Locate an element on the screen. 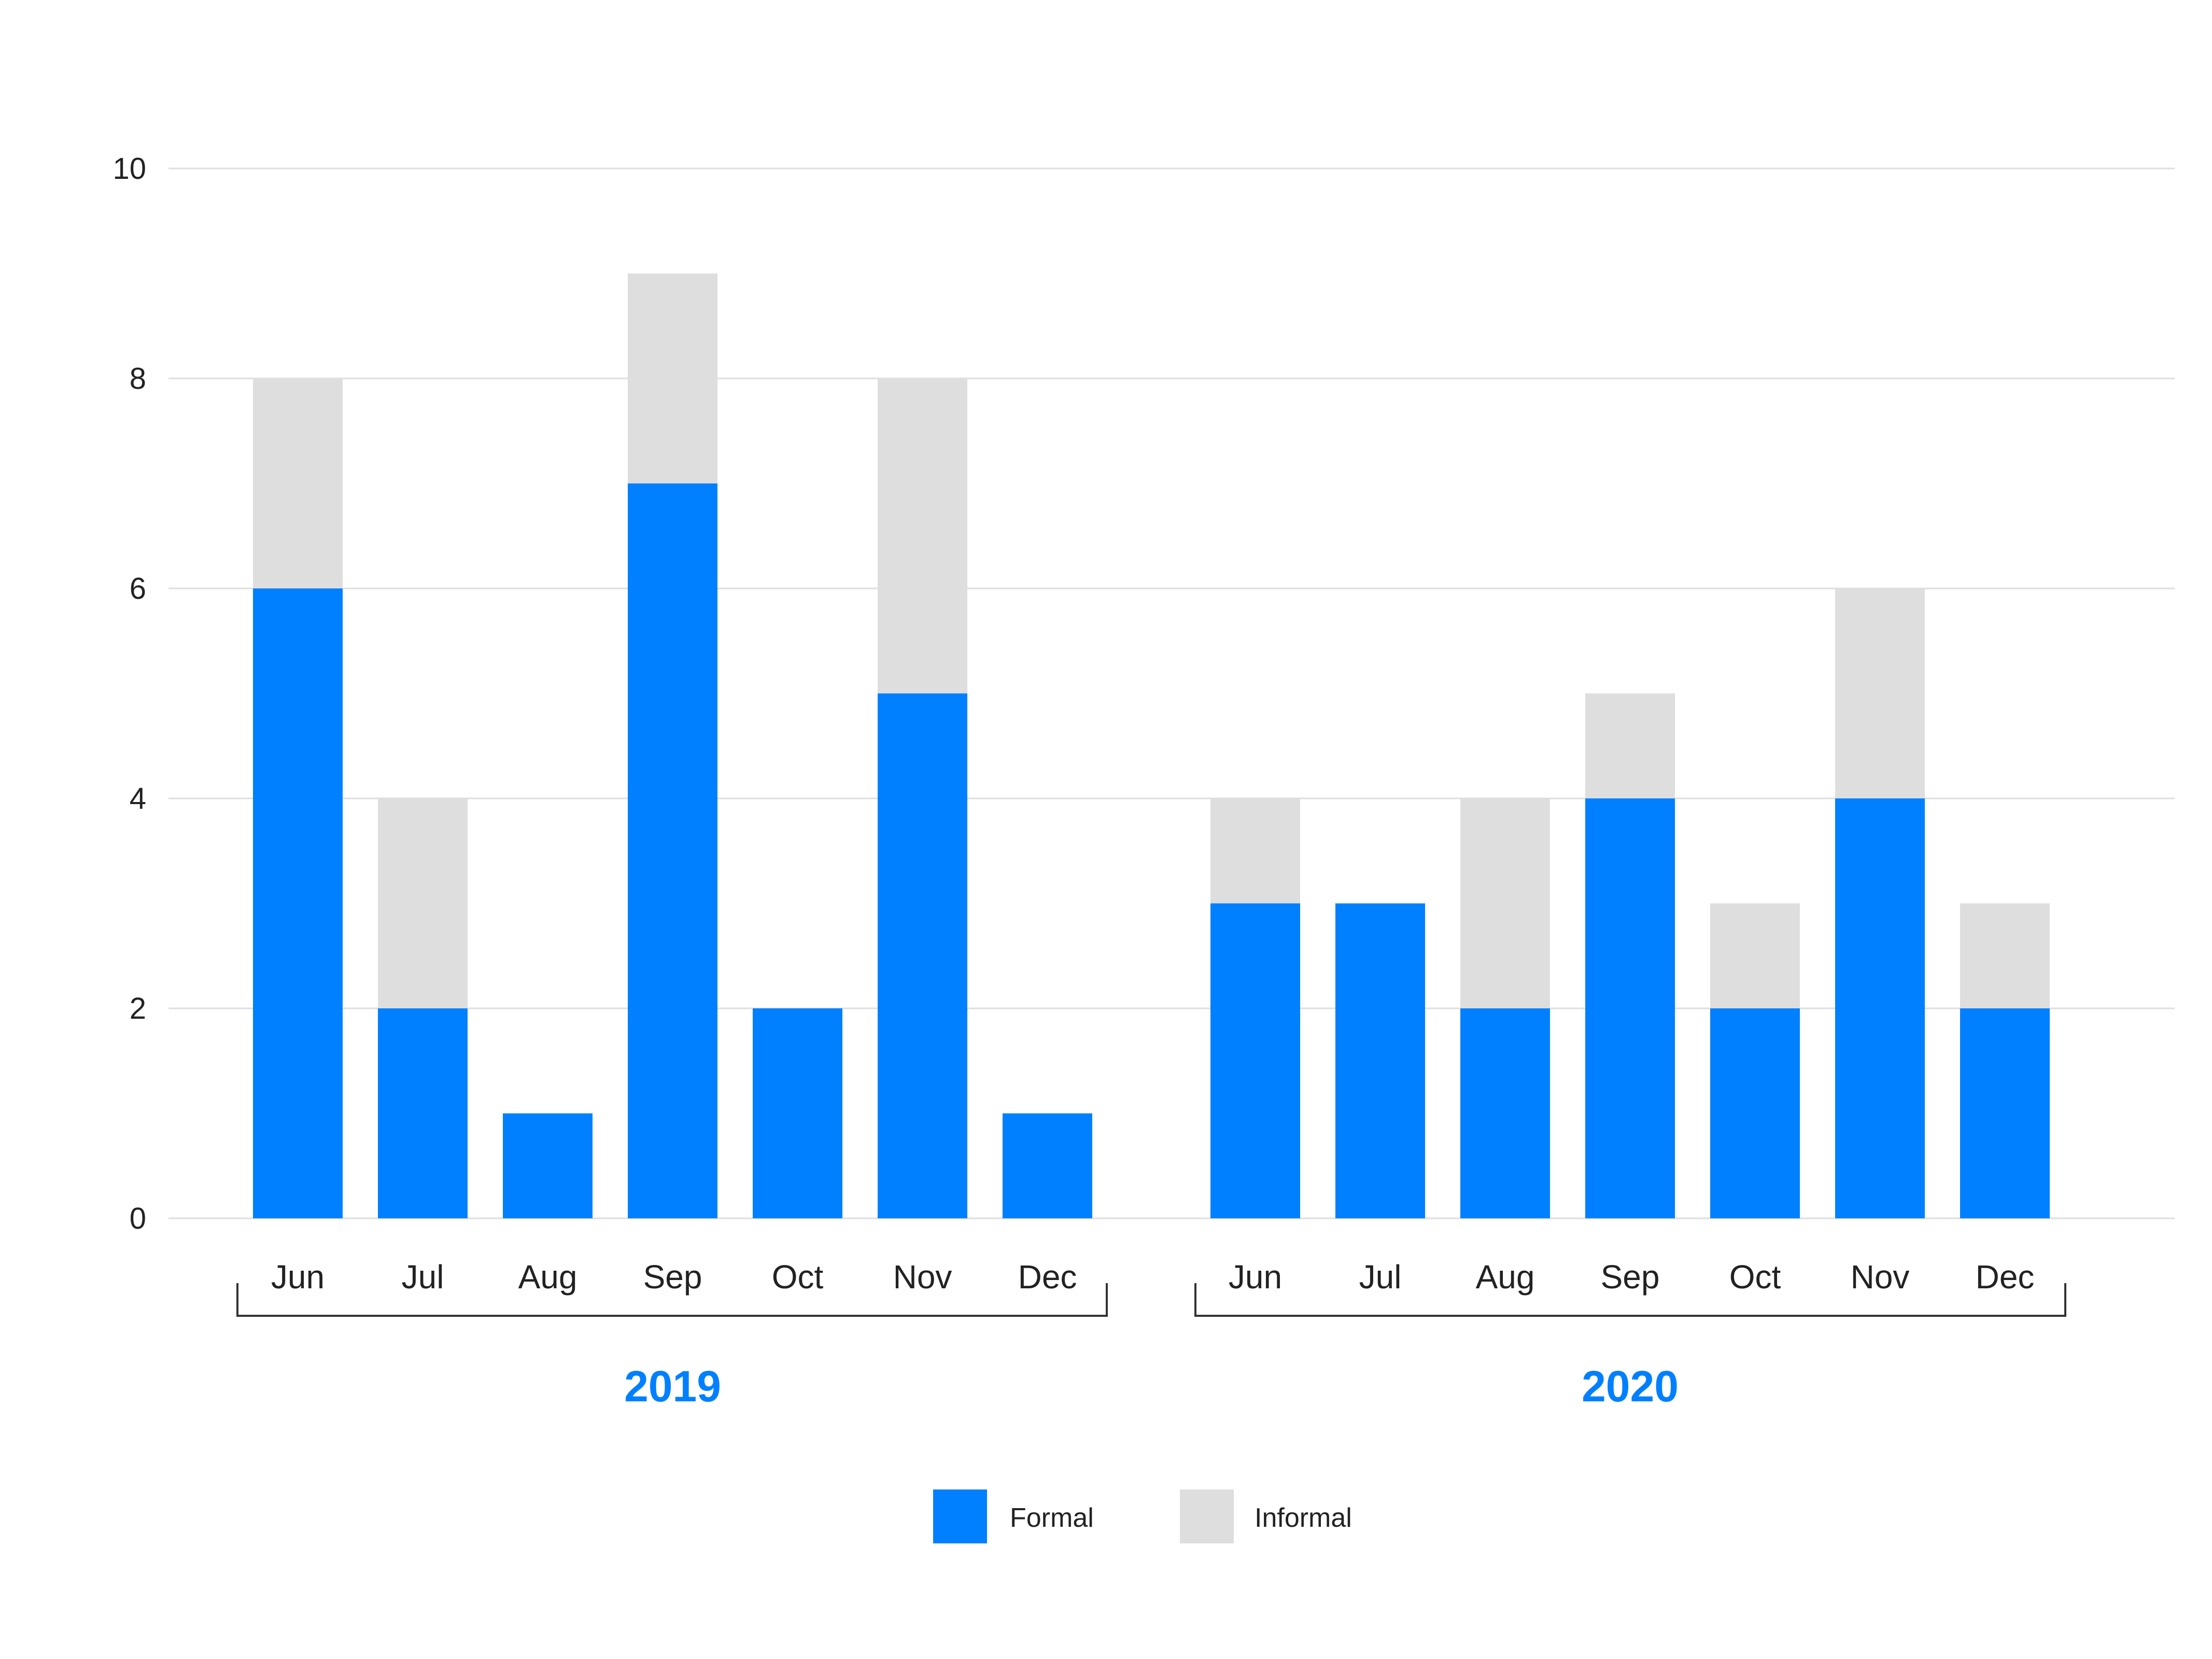  bar-2020-sep-informal is located at coordinates (1630, 745).